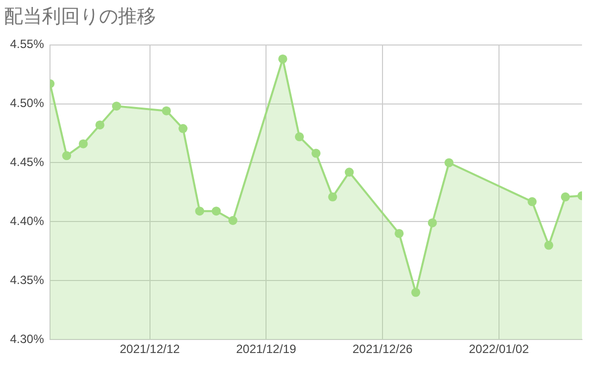 The height and width of the screenshot is (368, 600). Describe the element at coordinates (382, 349) in the screenshot. I see `x-tick-label: 2021/12/26` at that location.